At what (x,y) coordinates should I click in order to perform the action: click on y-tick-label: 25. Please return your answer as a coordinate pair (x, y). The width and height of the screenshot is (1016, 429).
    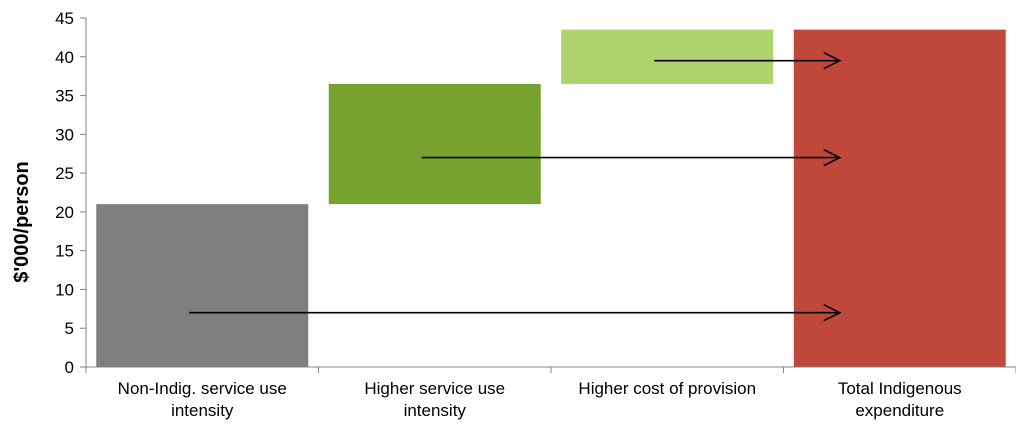
    Looking at the image, I should click on (64, 173).